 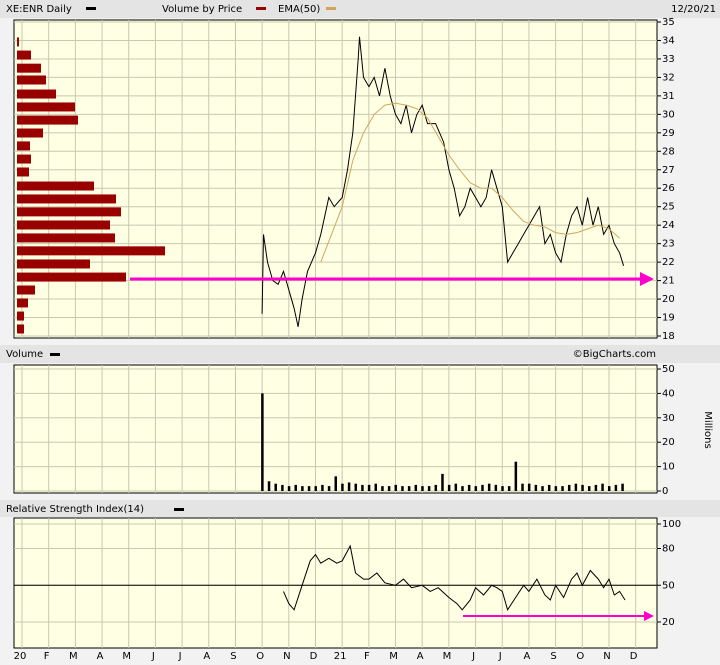 I want to click on legend-label: Volume by Price, so click(x=202, y=9).